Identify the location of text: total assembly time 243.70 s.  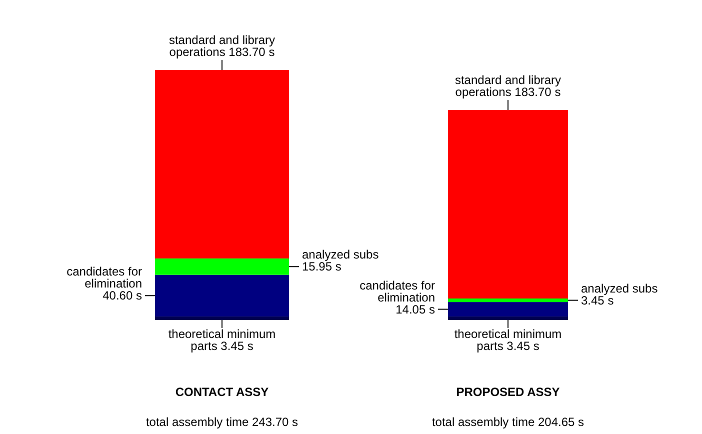
(222, 422).